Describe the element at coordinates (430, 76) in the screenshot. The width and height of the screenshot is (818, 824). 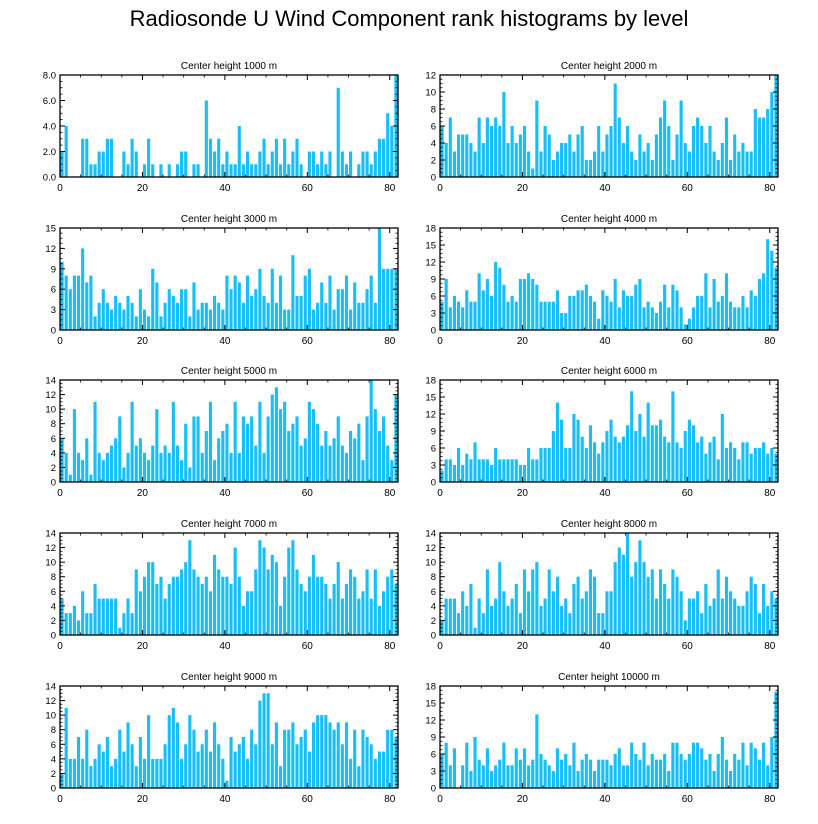
I see `y-tick-label: 12` at that location.